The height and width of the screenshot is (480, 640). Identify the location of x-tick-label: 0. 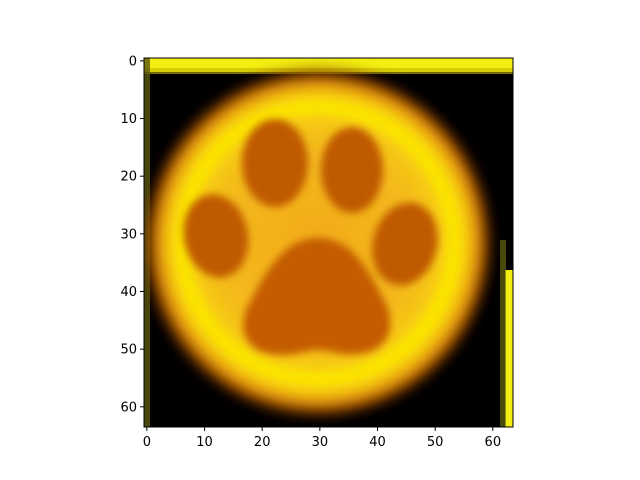
(147, 442).